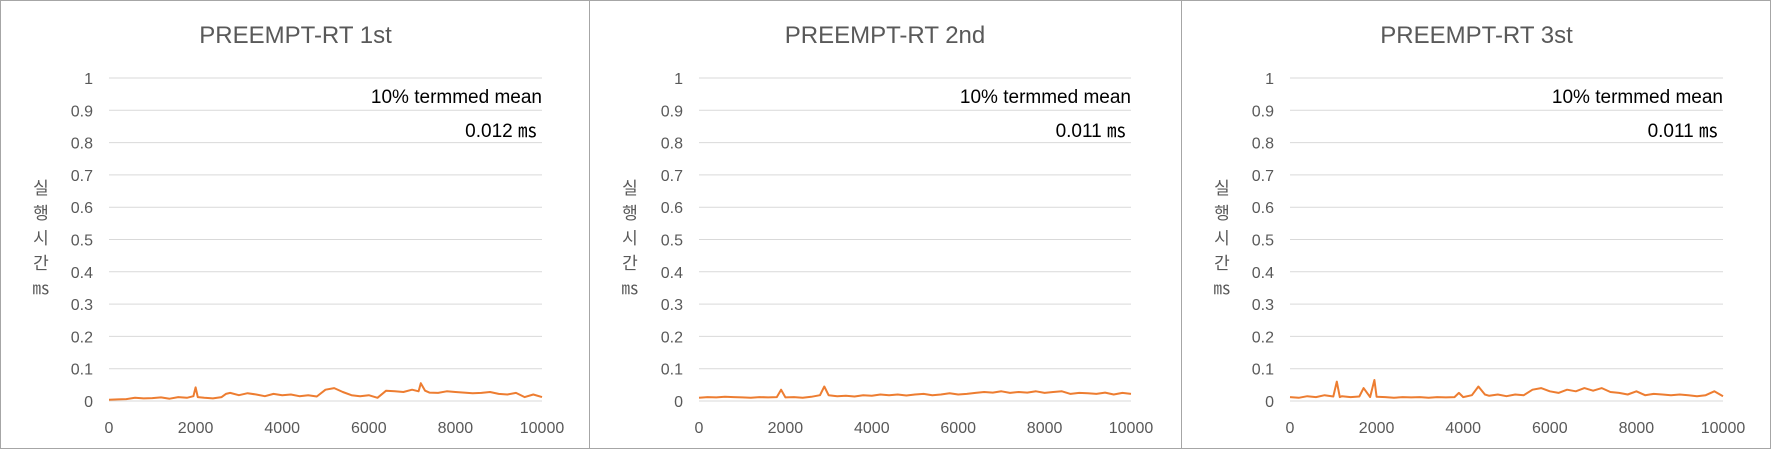 The image size is (1772, 451). What do you see at coordinates (1476, 35) in the screenshot?
I see `chart-title: PREEMPT-RT 3st` at bounding box center [1476, 35].